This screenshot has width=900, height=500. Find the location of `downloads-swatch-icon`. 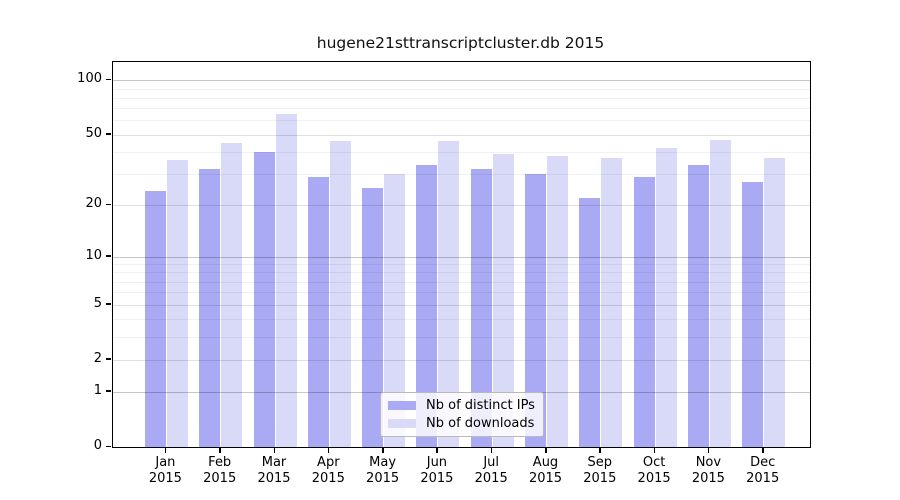

downloads-swatch-icon is located at coordinates (402, 423).